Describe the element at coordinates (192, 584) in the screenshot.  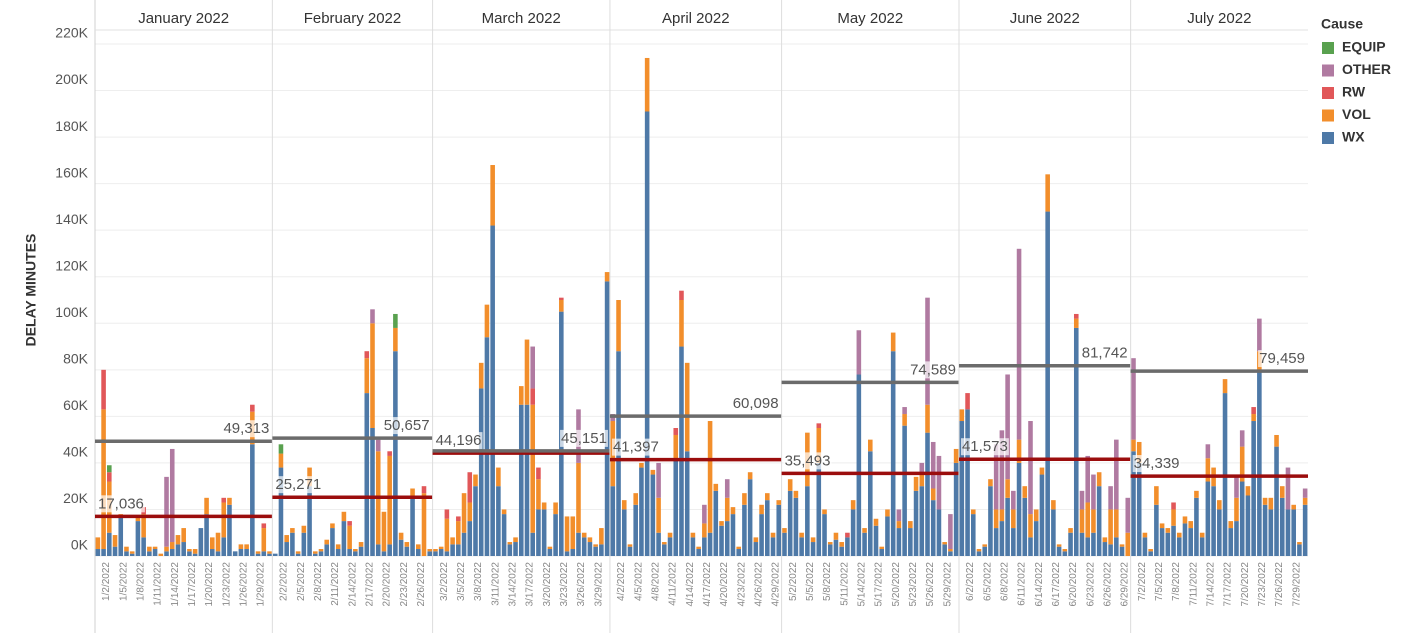
I see `x-tick-label: 1/17/2022` at that location.